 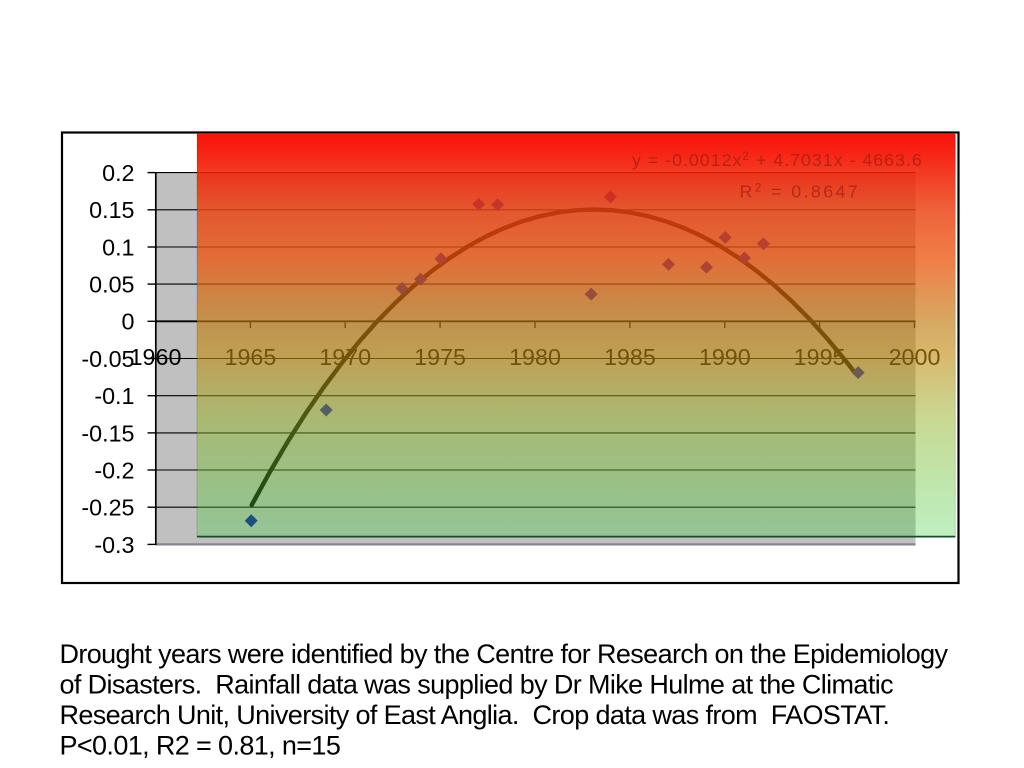 What do you see at coordinates (107, 359) in the screenshot?
I see `svg-text: -0.05` at bounding box center [107, 359].